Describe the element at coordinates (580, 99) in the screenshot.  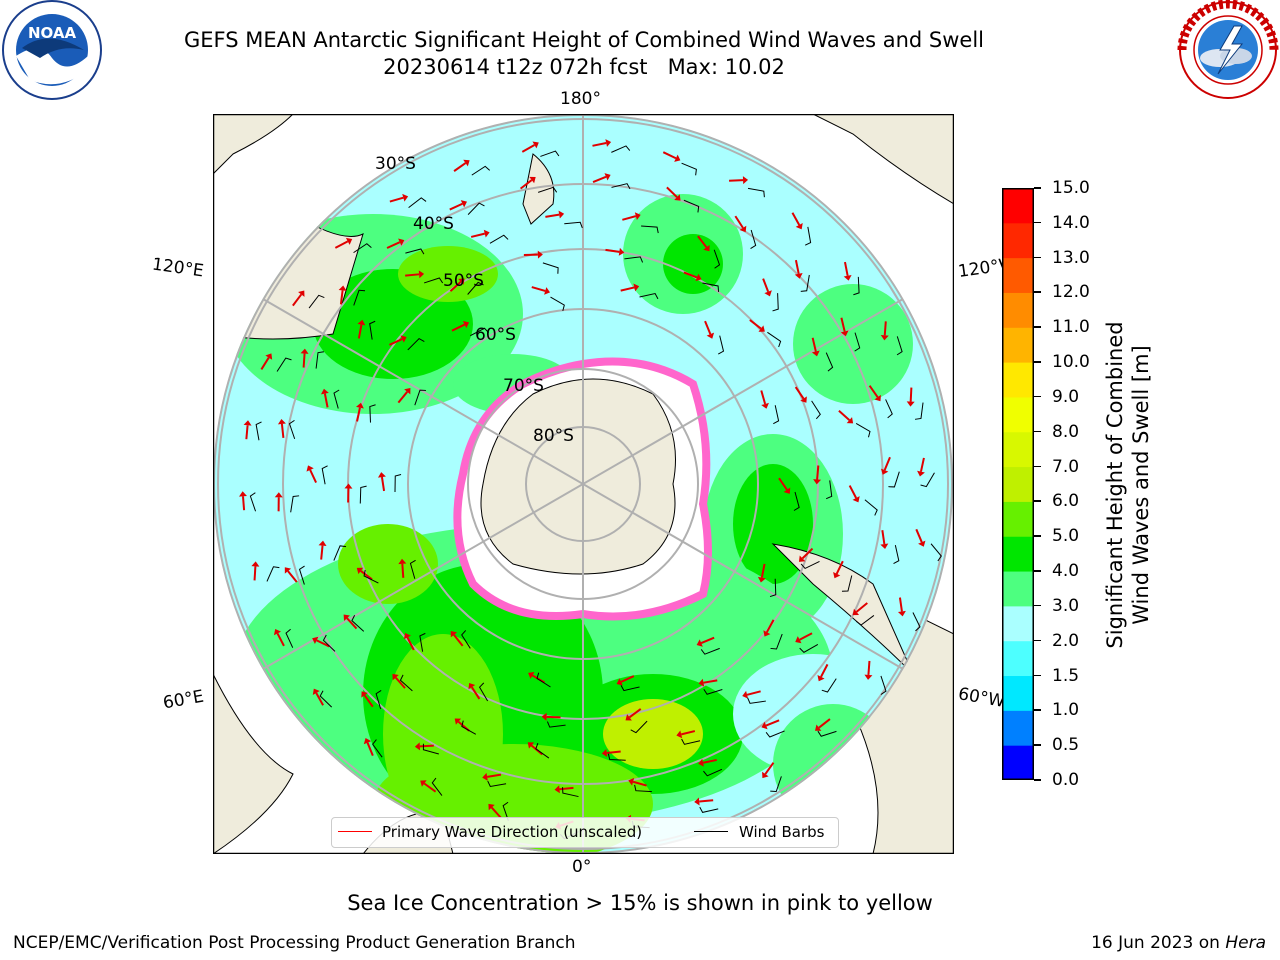
I see `lon-label-180: 180°` at that location.